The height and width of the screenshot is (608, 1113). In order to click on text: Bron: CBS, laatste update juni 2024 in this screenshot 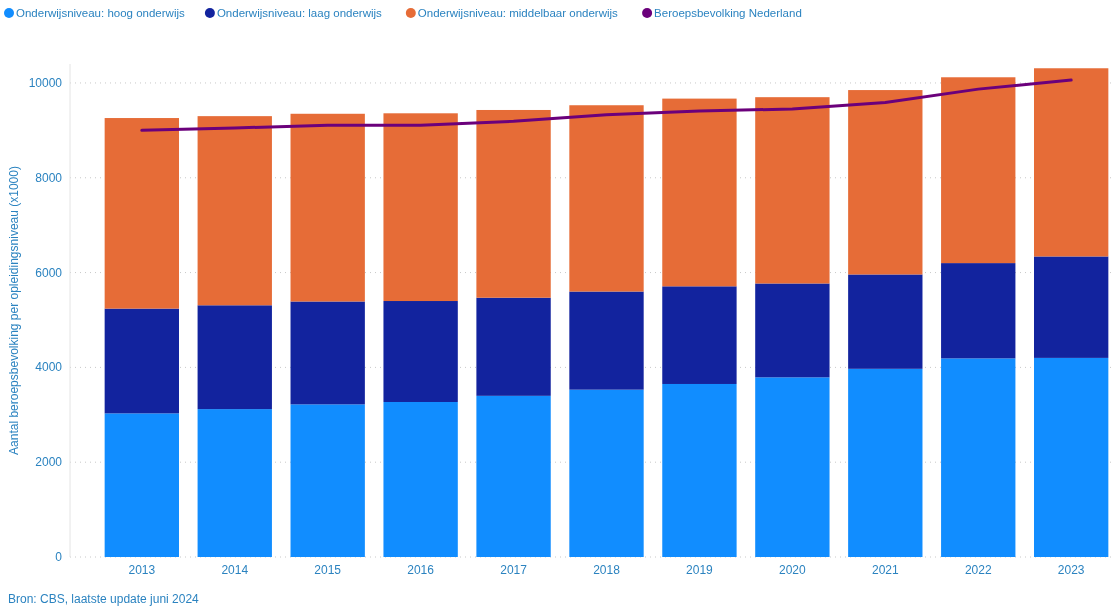, I will do `click(104, 599)`.